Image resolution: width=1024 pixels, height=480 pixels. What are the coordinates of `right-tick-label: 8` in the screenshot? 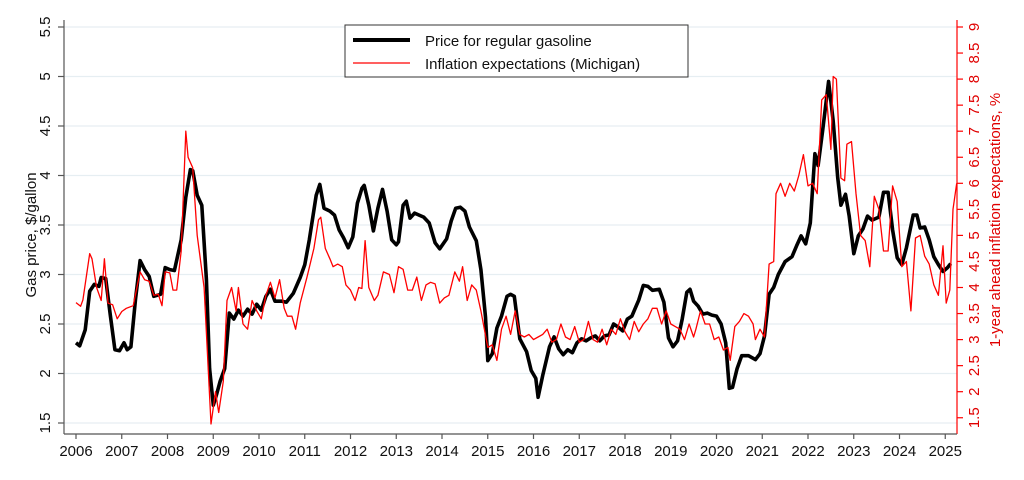 It's located at (974, 79).